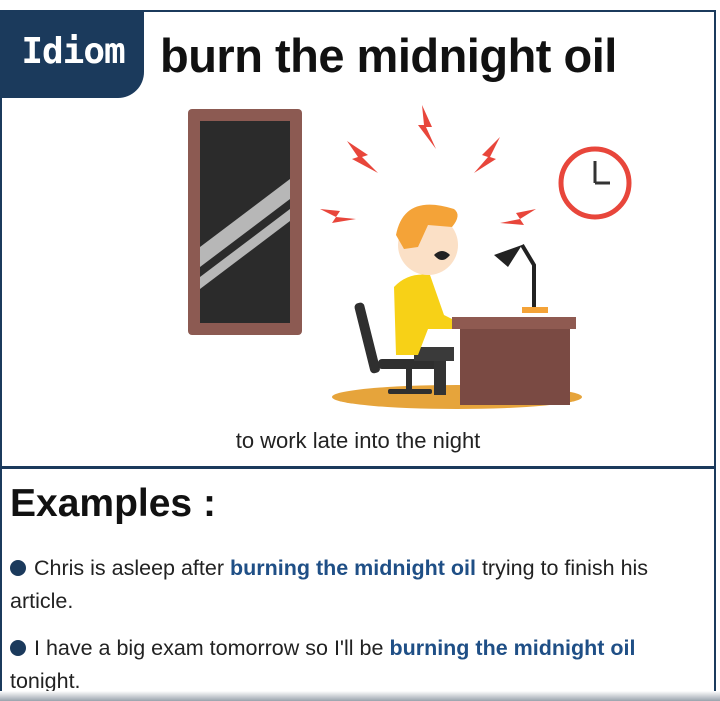 The image size is (720, 701). I want to click on window-with-moon-icon, so click(245, 222).